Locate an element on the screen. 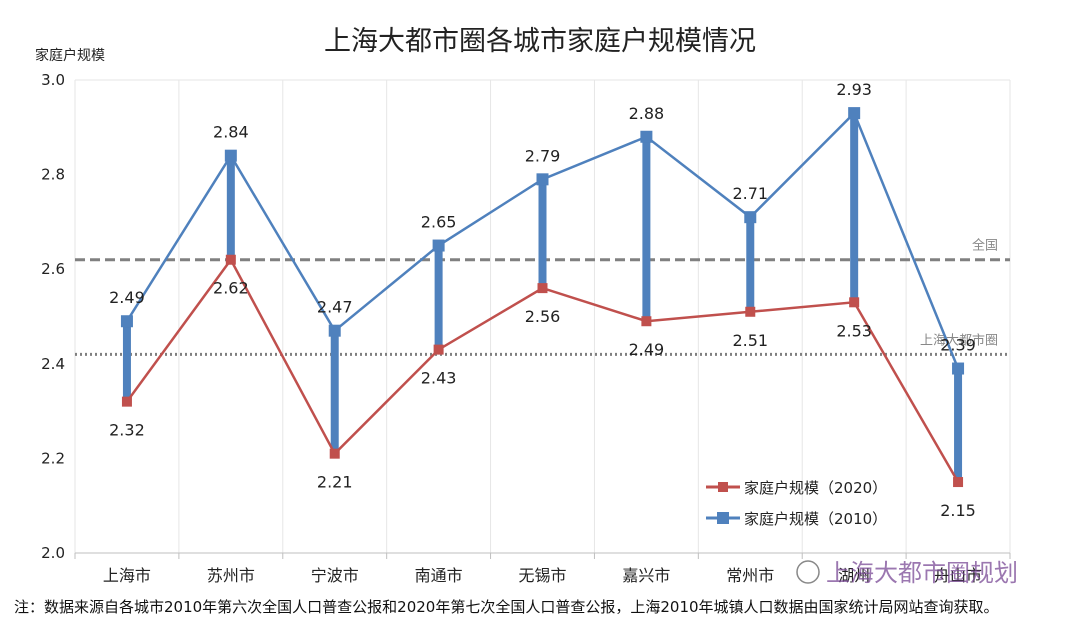  watermark: 上海大都市圈规划 is located at coordinates (907, 573).